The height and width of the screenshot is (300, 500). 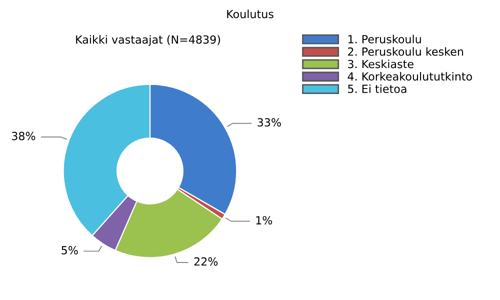 I want to click on legend-label: 2. Peruskoulu kesken, so click(x=406, y=51).